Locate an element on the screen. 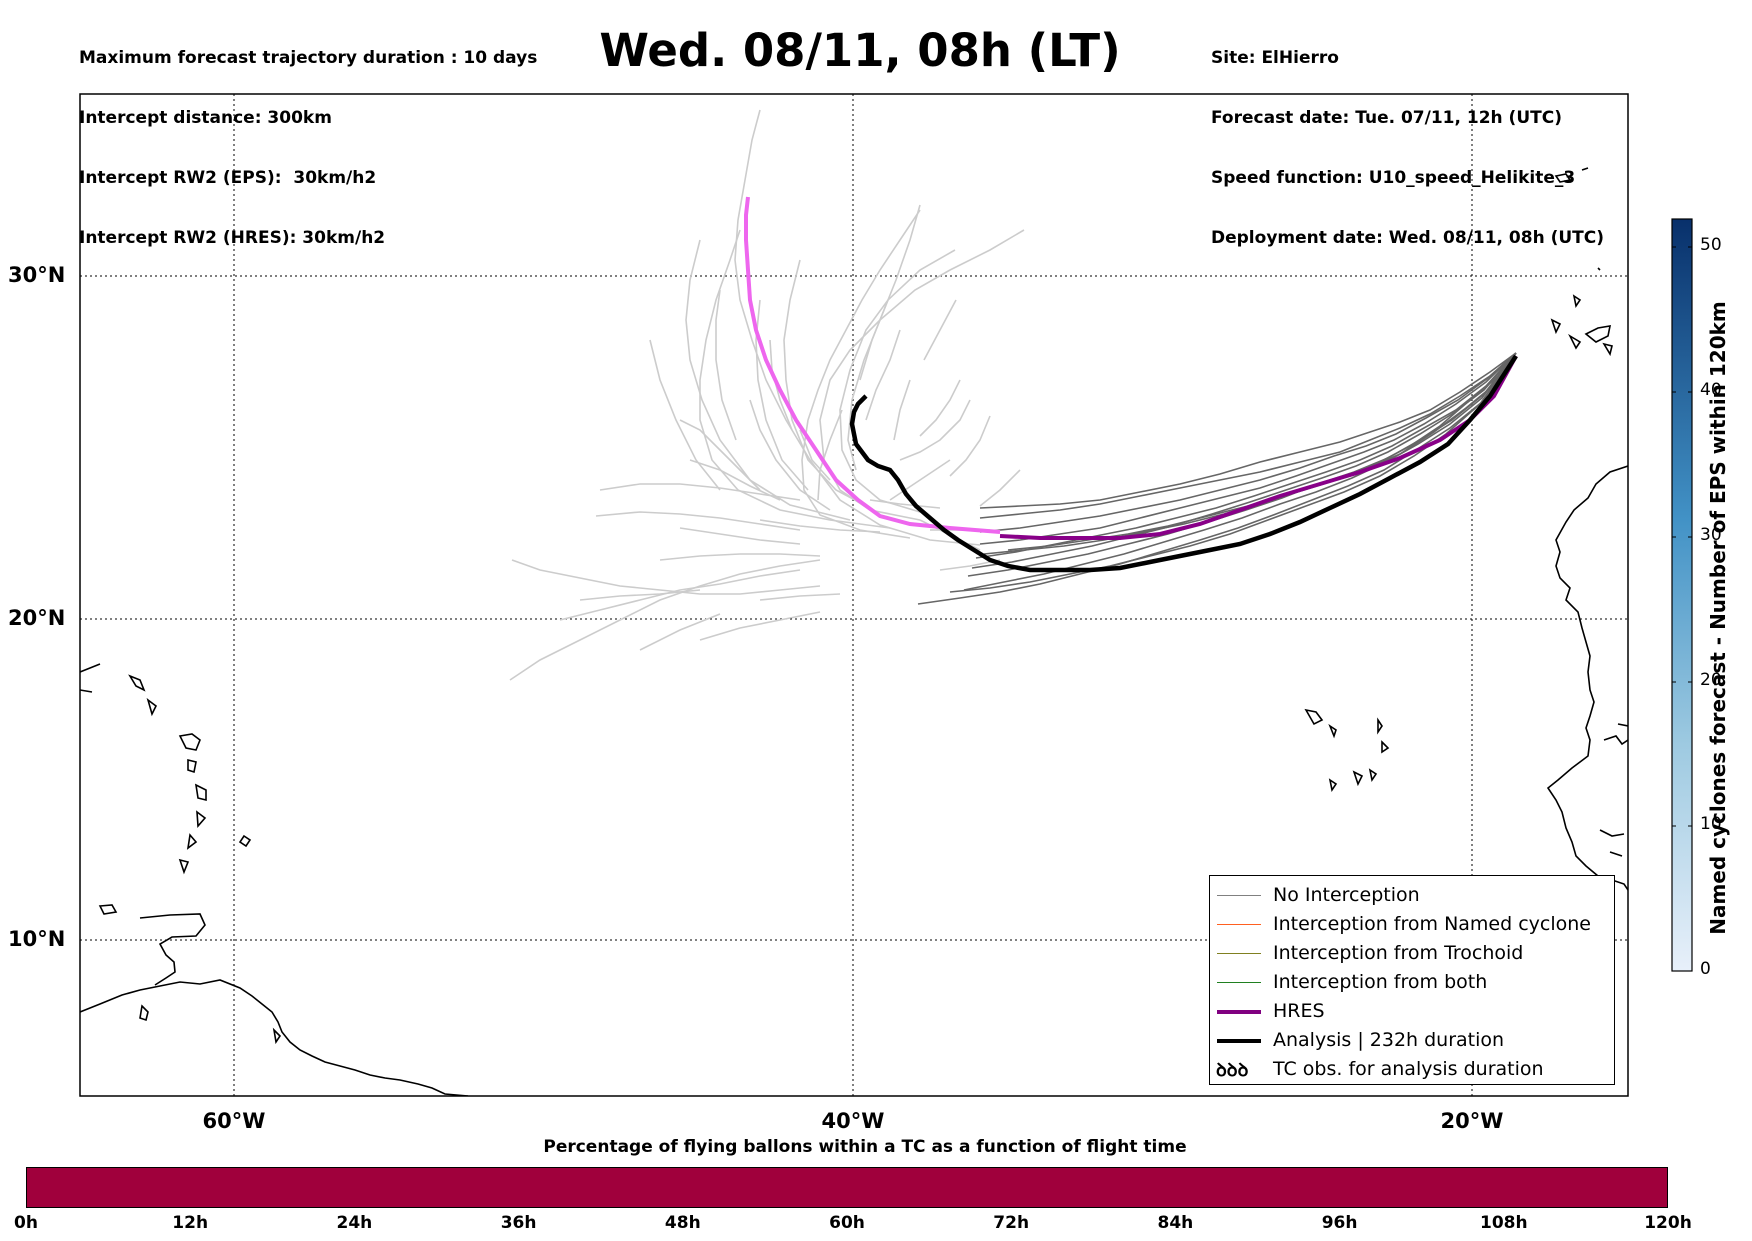  colorbar-tick-label: 20 is located at coordinates (1711, 680).